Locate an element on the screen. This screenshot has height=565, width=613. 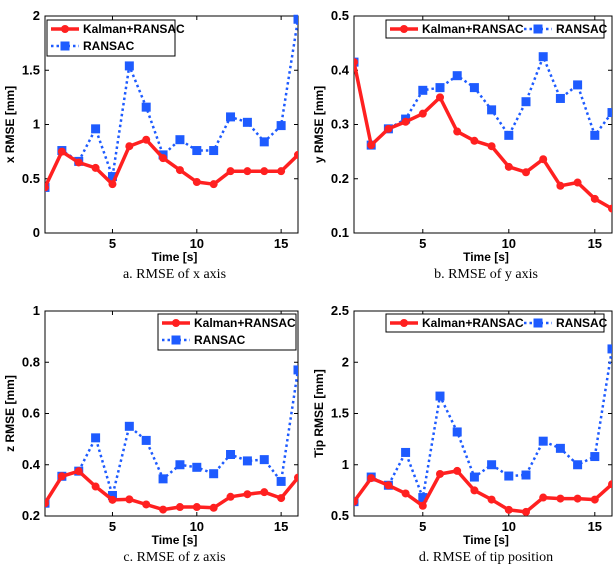
x-axis-label: Time [s] is located at coordinates (175, 257).